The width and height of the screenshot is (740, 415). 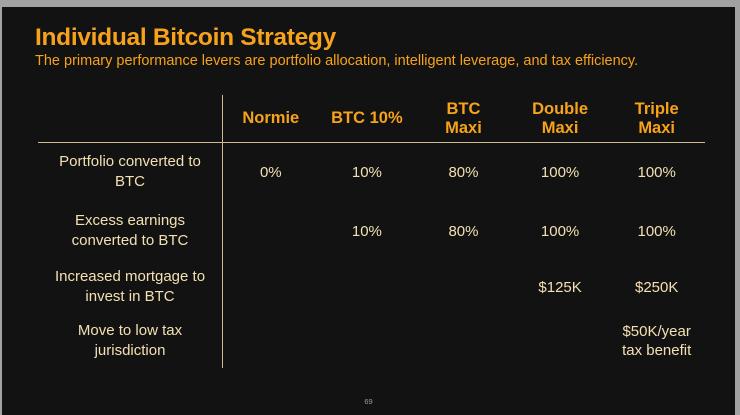 What do you see at coordinates (560, 119) in the screenshot?
I see `column-header-double-maxi: Double Maxi` at bounding box center [560, 119].